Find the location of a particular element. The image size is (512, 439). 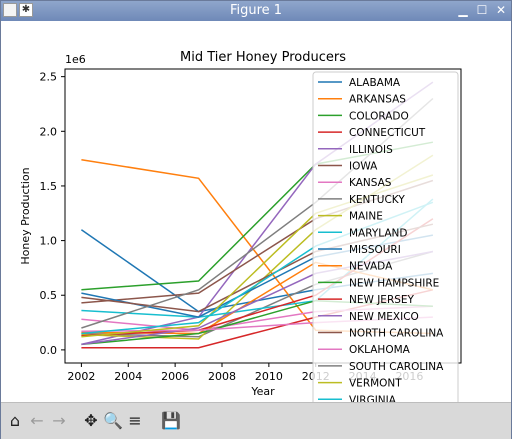

legend-label: MARYLAND is located at coordinates (378, 233).